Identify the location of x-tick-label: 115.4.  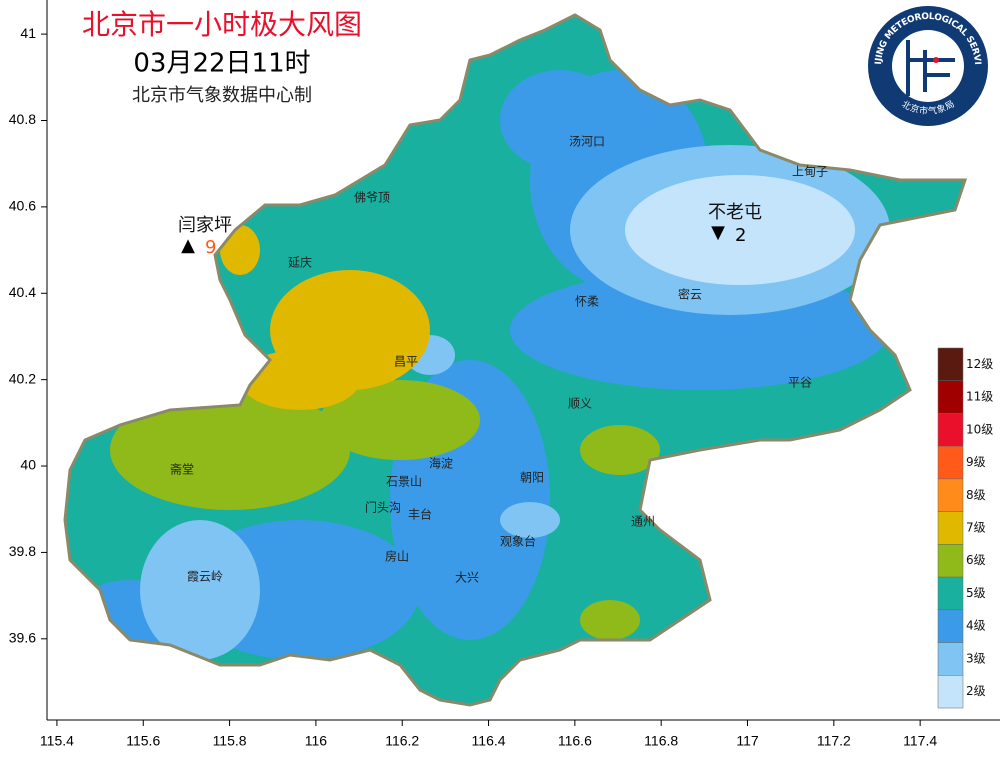
(57, 741).